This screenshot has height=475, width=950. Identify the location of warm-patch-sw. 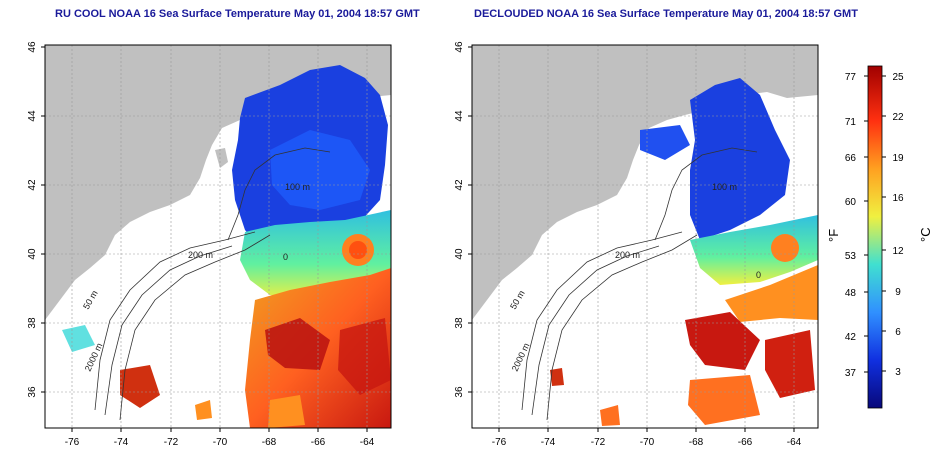
(140, 386).